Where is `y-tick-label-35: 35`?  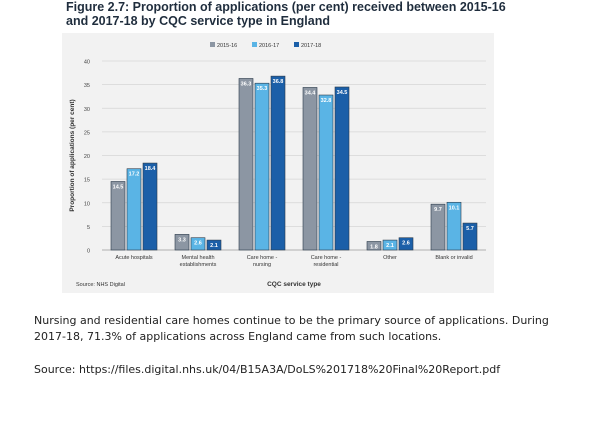 y-tick-label-35: 35 is located at coordinates (87, 86).